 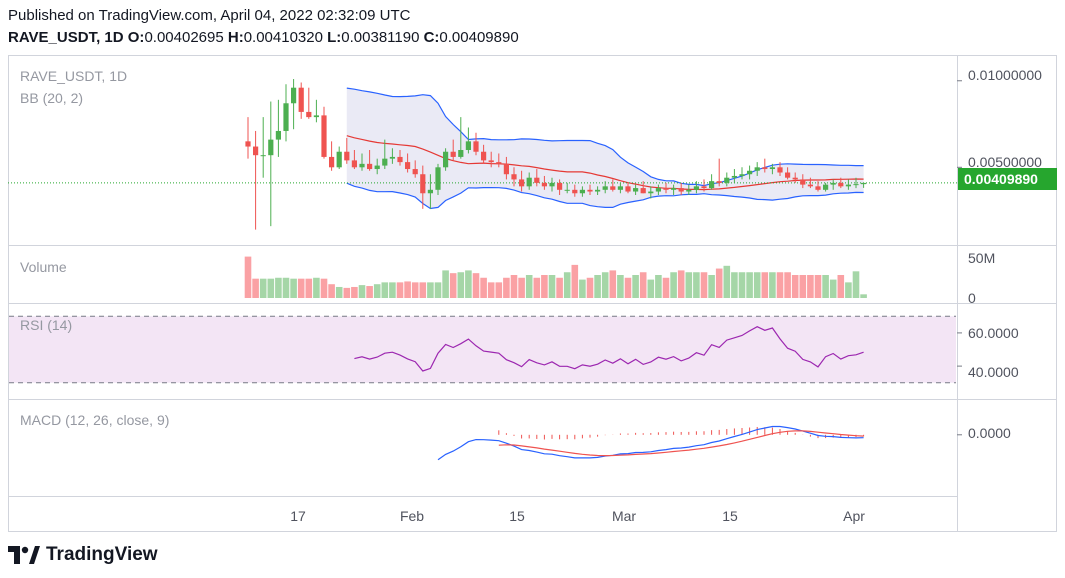 I want to click on rsi-pane-label: RSI (14), so click(x=46, y=325).